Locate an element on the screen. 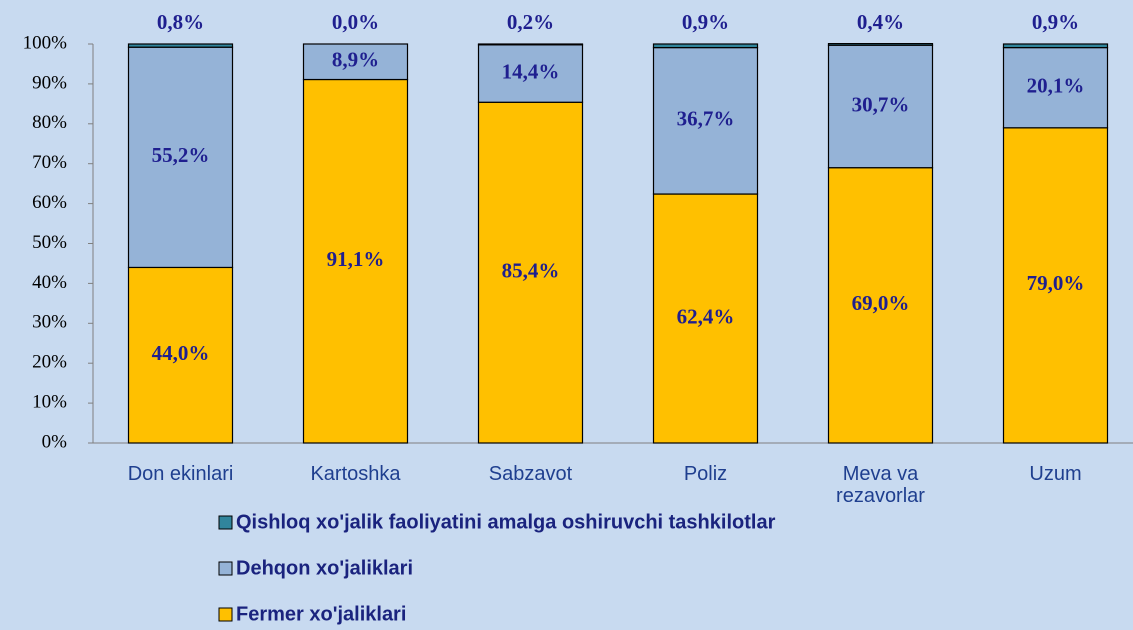 The width and height of the screenshot is (1133, 630). data-label: 0,4% is located at coordinates (880, 22).